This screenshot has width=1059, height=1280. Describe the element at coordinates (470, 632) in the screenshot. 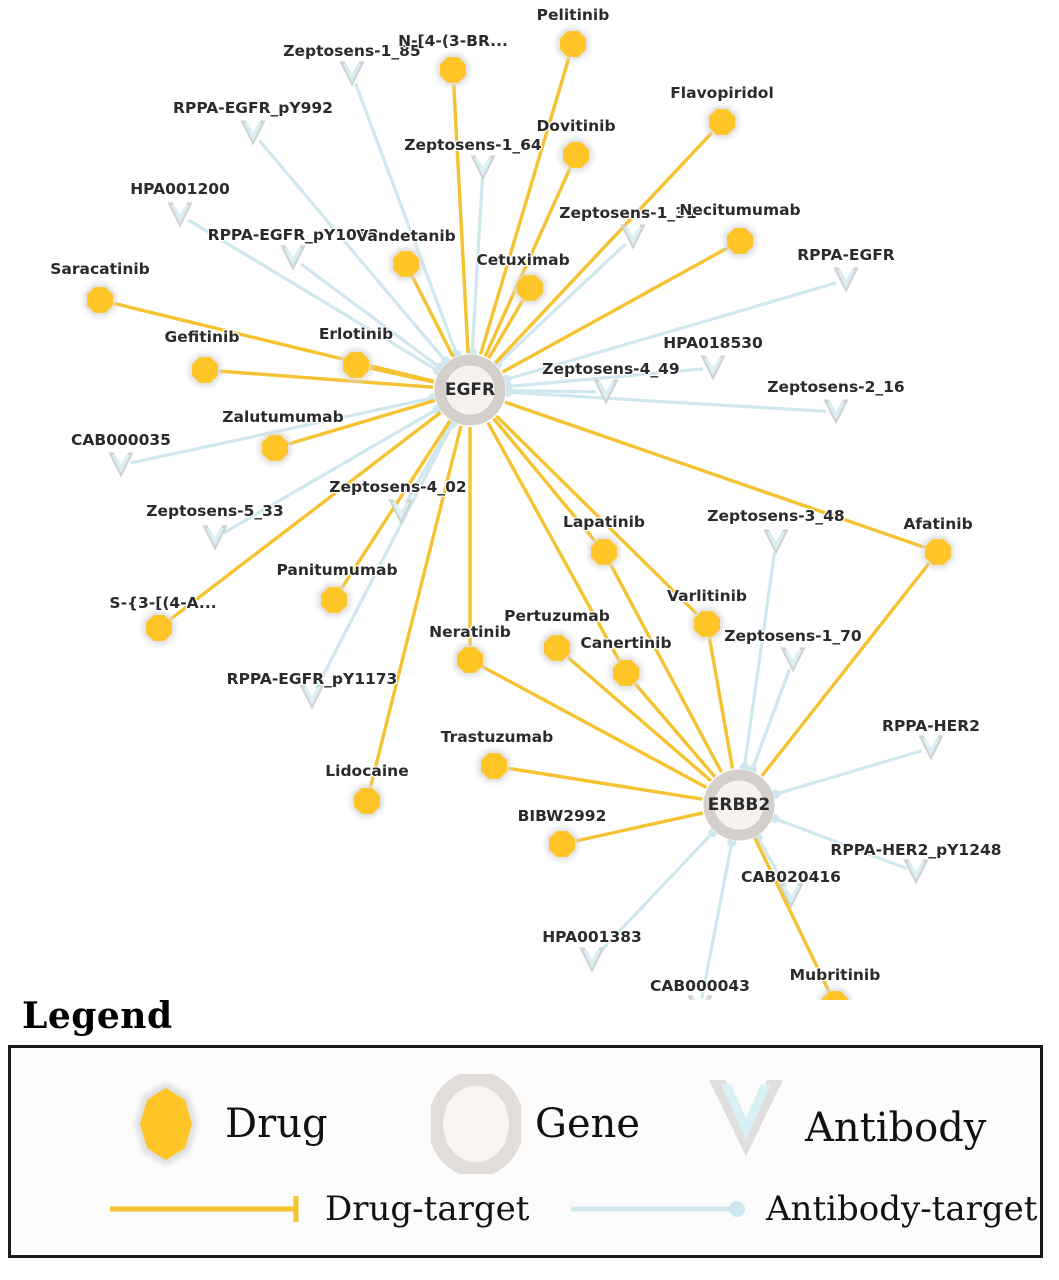

I see `drug-node-label: Neratinib` at that location.